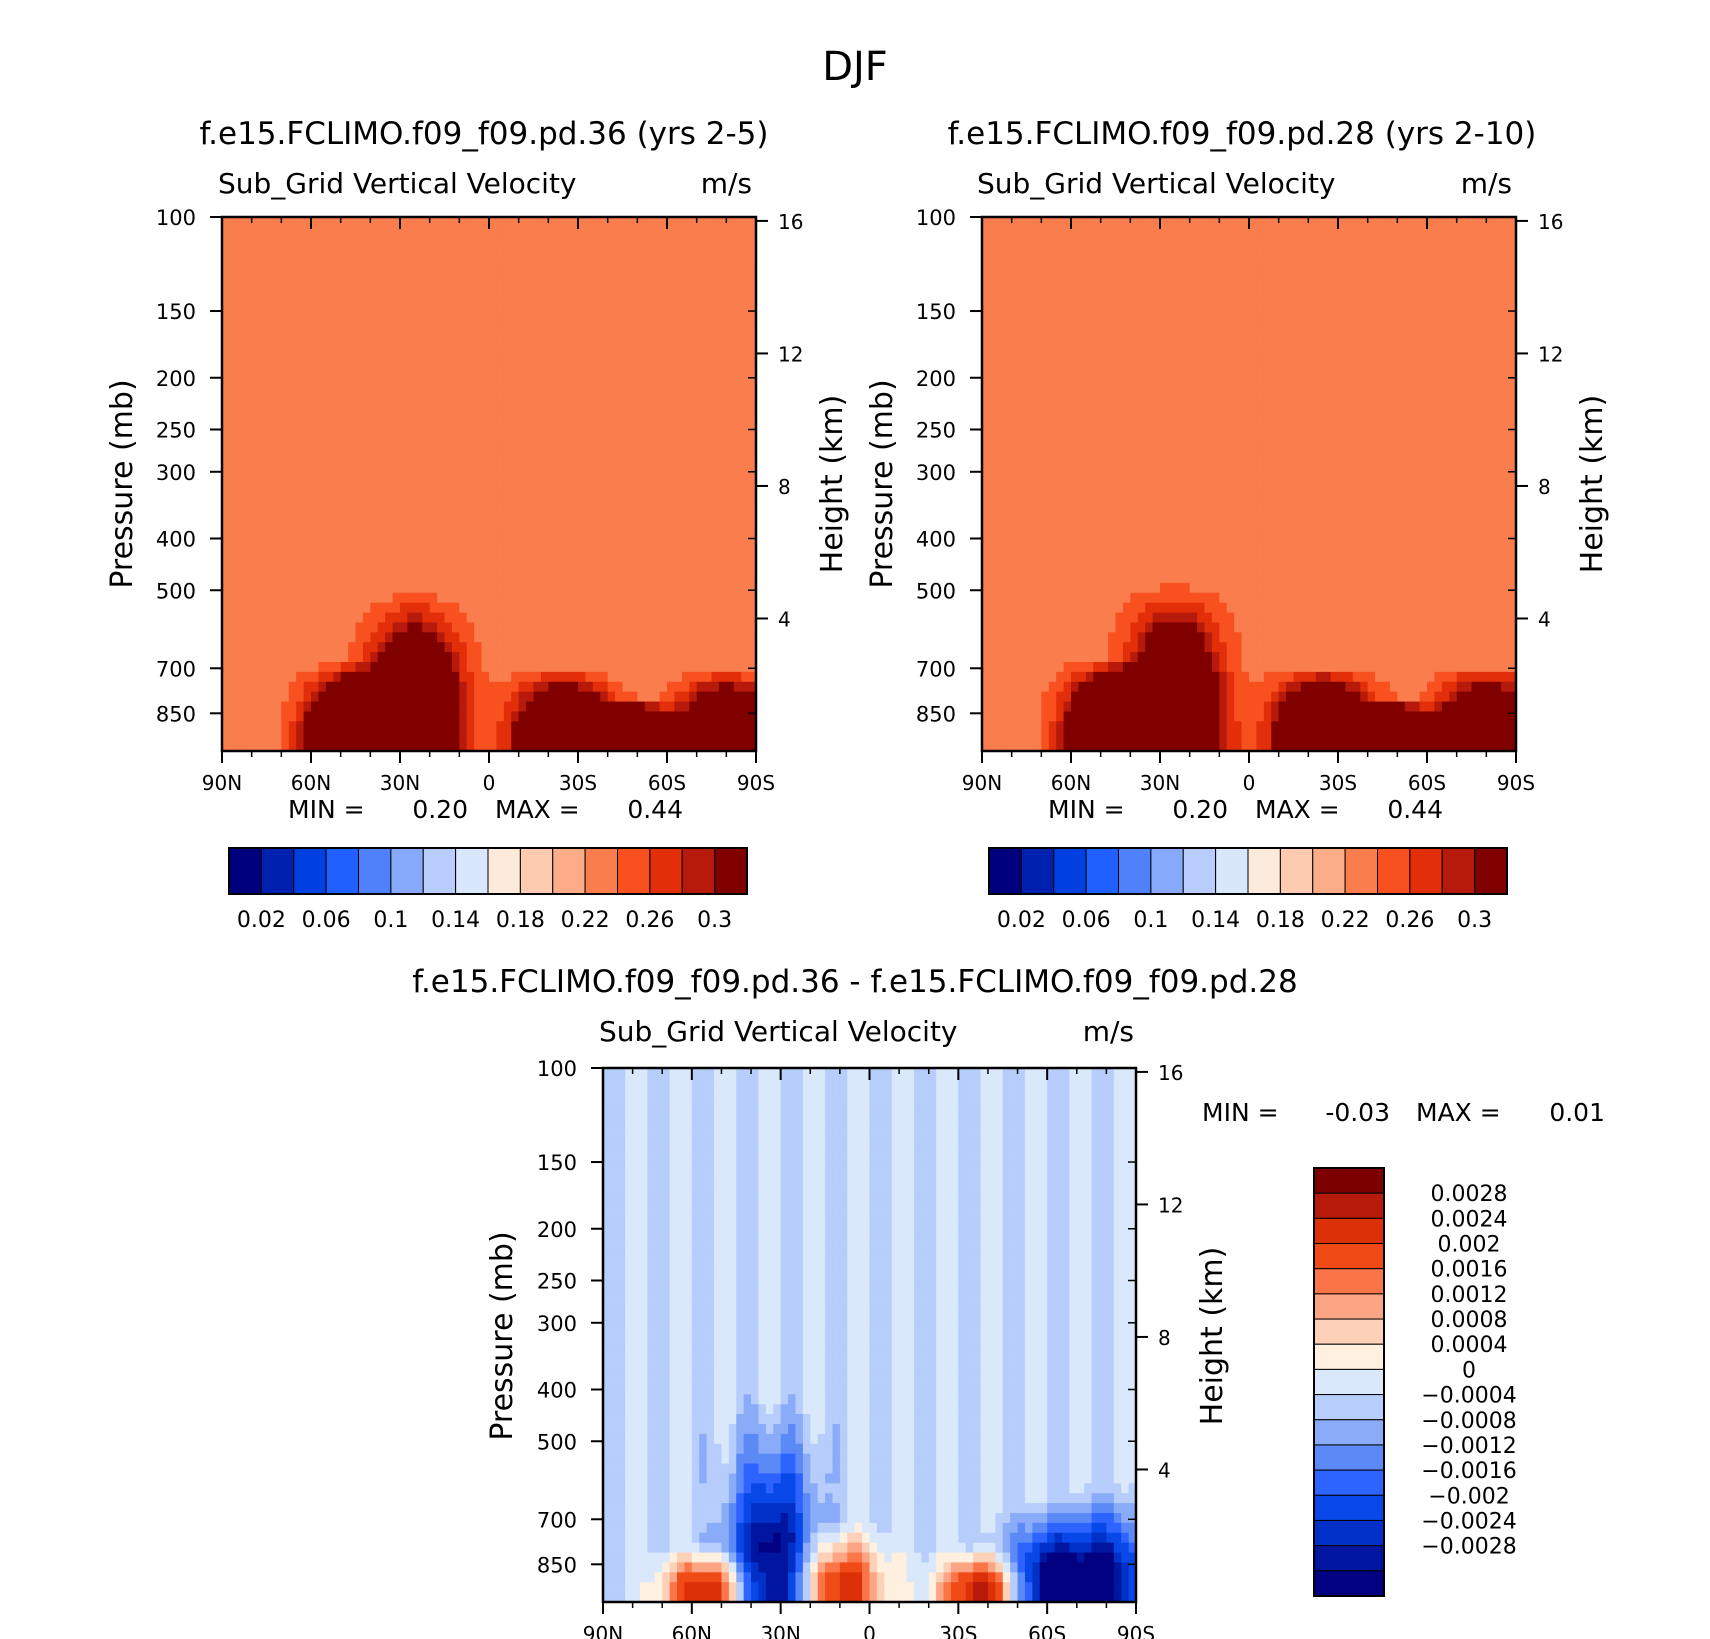  Describe the element at coordinates (176, 540) in the screenshot. I see `y-tick-label: 400` at that location.